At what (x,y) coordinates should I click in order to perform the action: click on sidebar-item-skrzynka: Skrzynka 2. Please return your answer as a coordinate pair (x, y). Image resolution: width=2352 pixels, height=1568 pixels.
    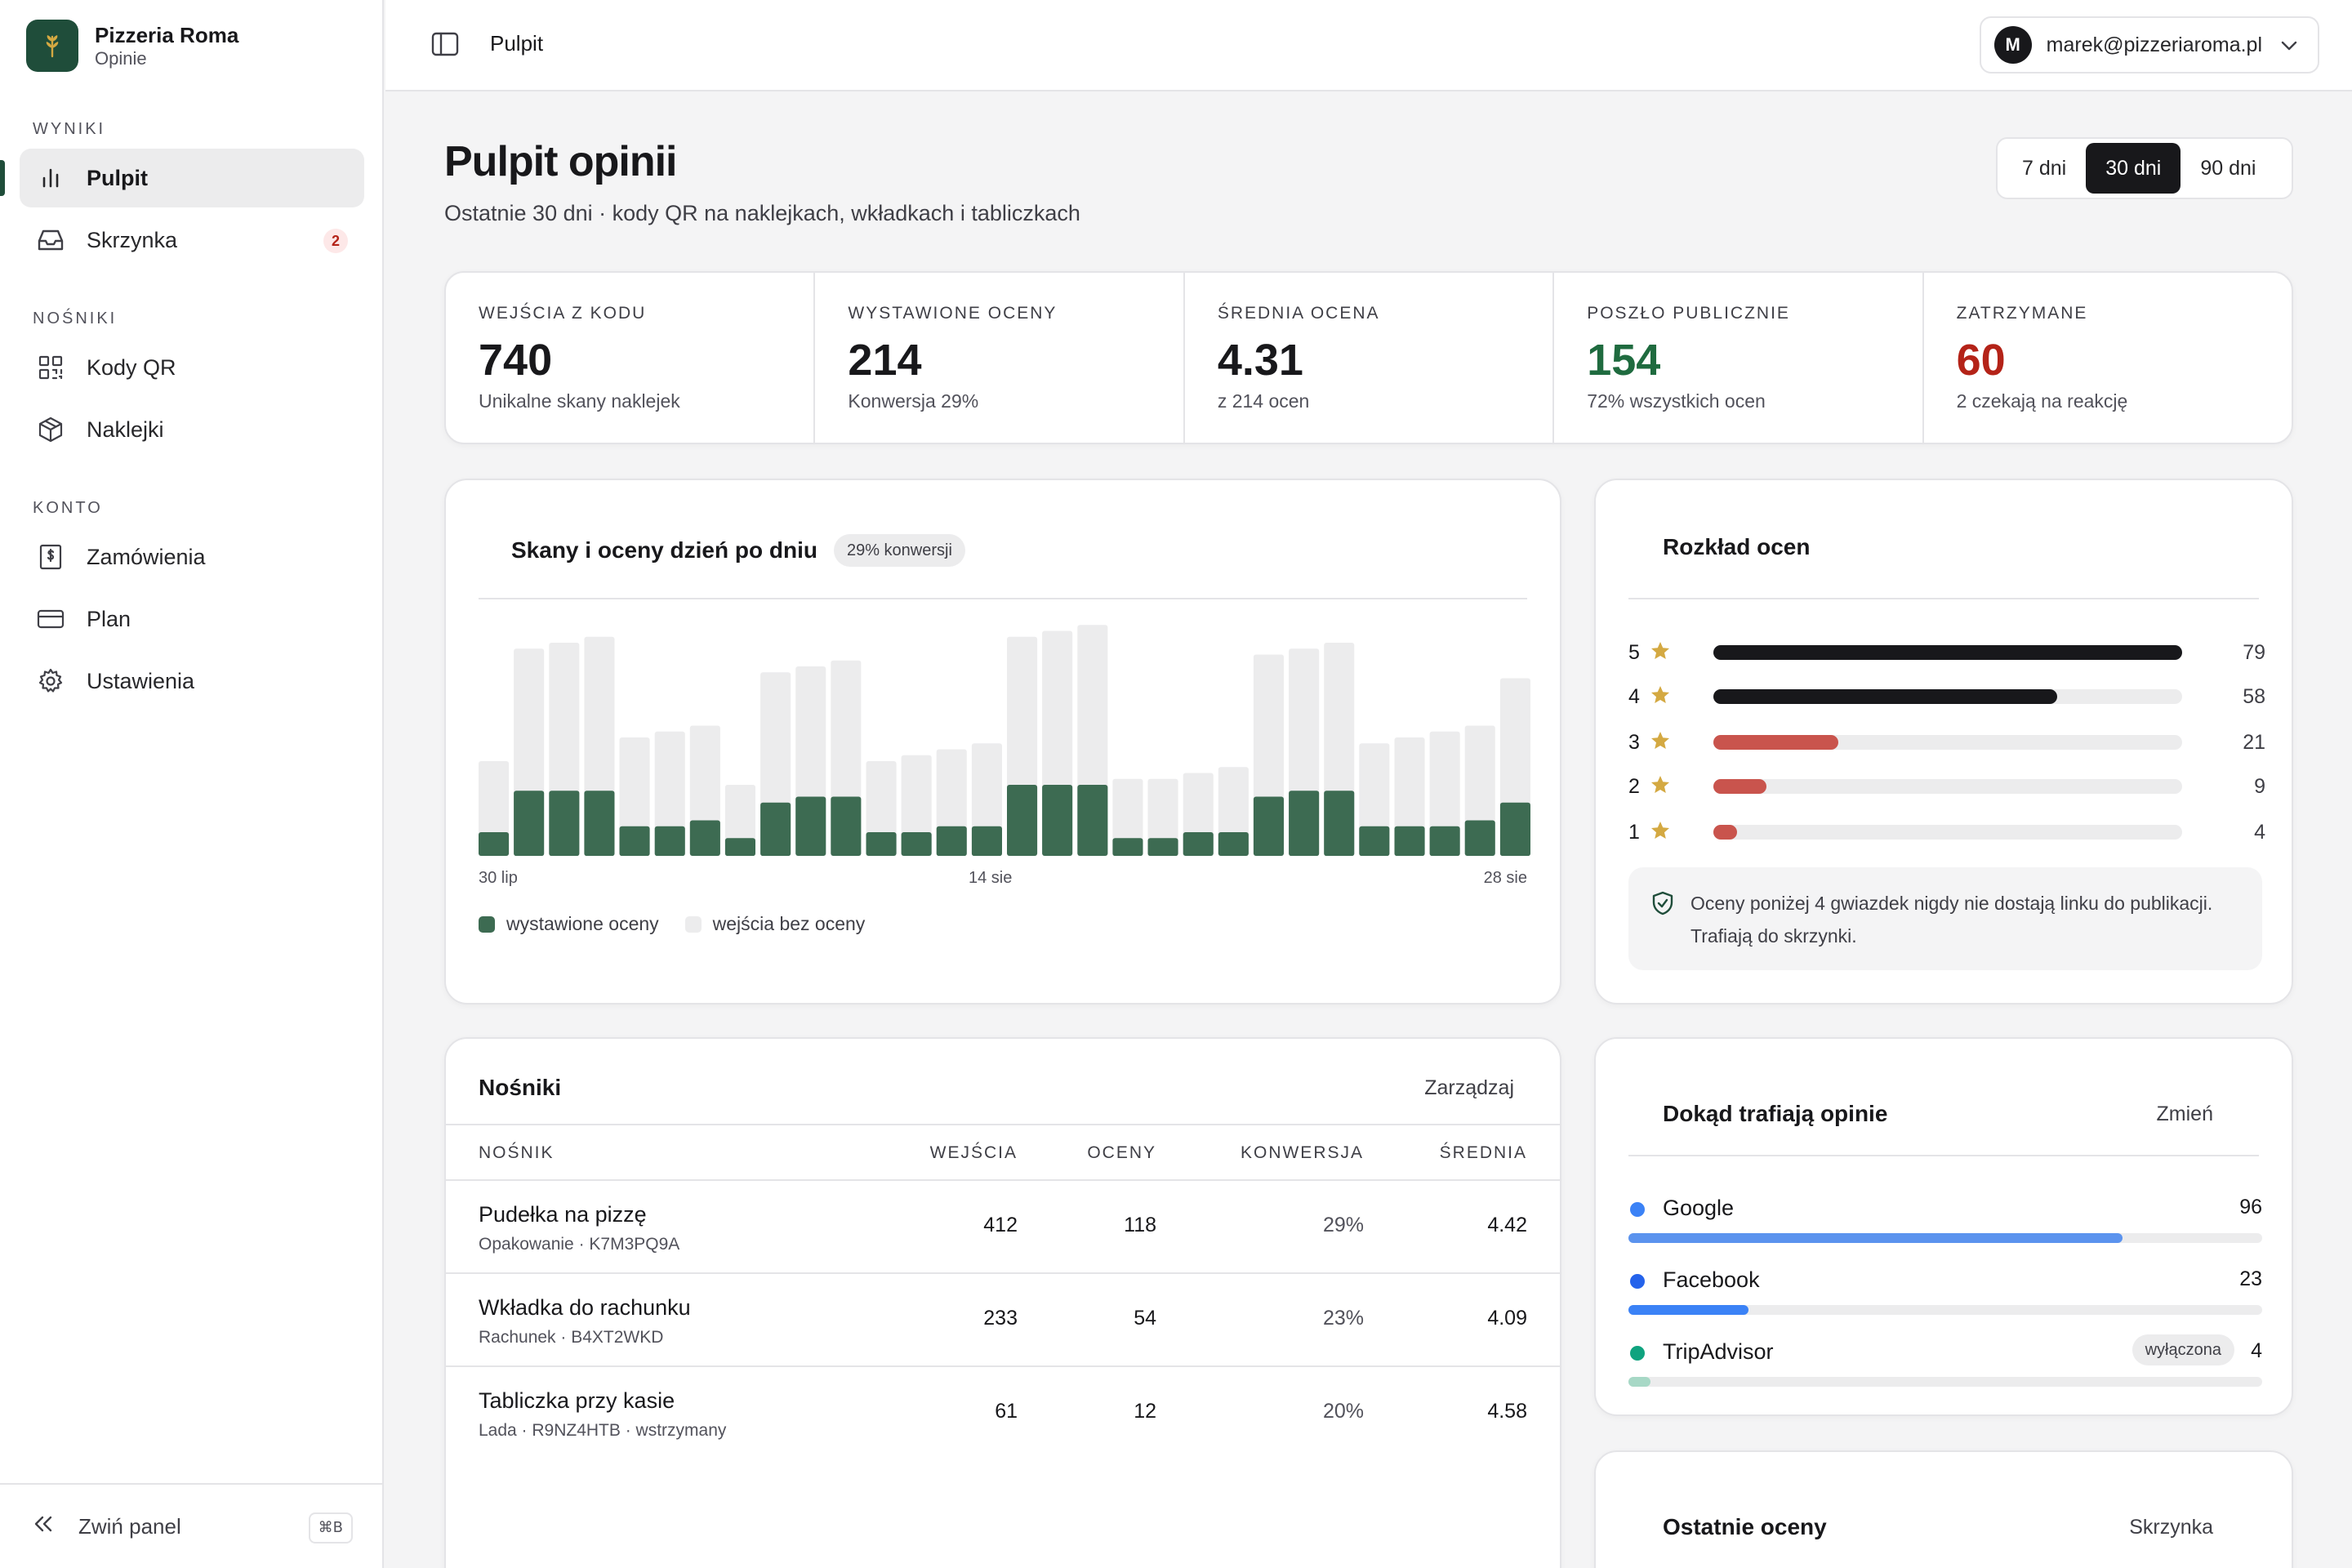
    Looking at the image, I should click on (192, 240).